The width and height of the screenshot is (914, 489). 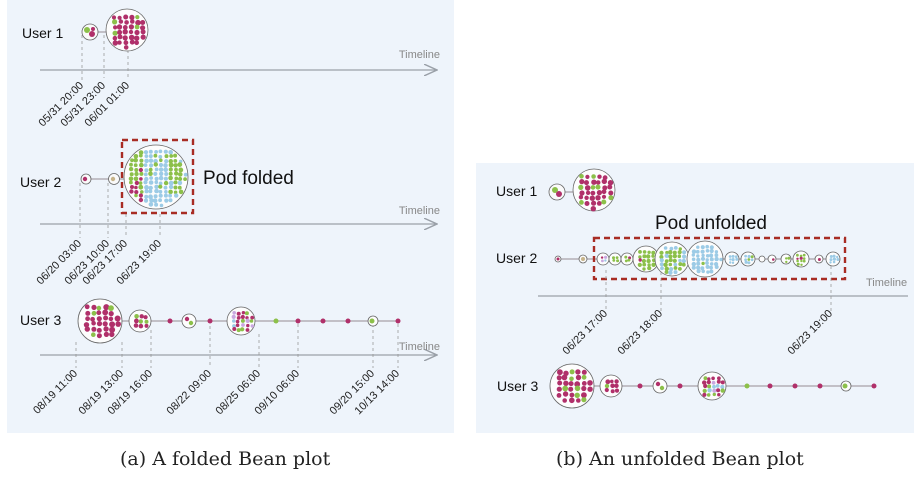 What do you see at coordinates (711, 223) in the screenshot?
I see `pod-unfolded-label: Pod unfolded` at bounding box center [711, 223].